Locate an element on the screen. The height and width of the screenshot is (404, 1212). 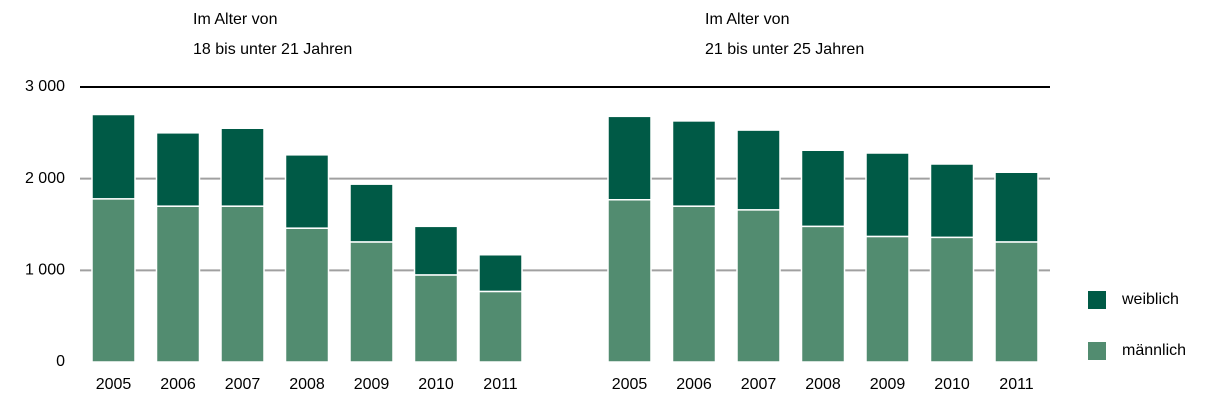
y-tick-label: 0 is located at coordinates (60, 361).